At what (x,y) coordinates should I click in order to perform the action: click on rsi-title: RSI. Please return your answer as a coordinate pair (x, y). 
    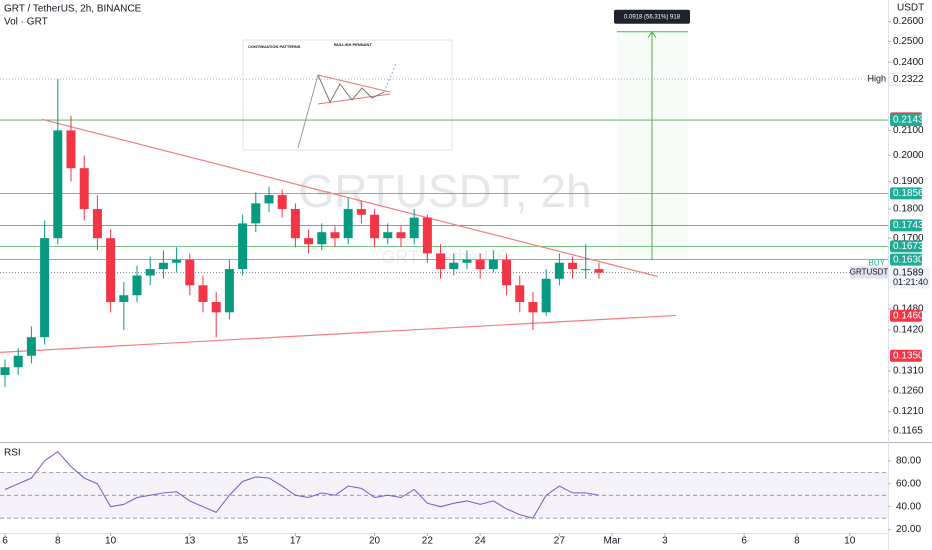
    Looking at the image, I should click on (12, 453).